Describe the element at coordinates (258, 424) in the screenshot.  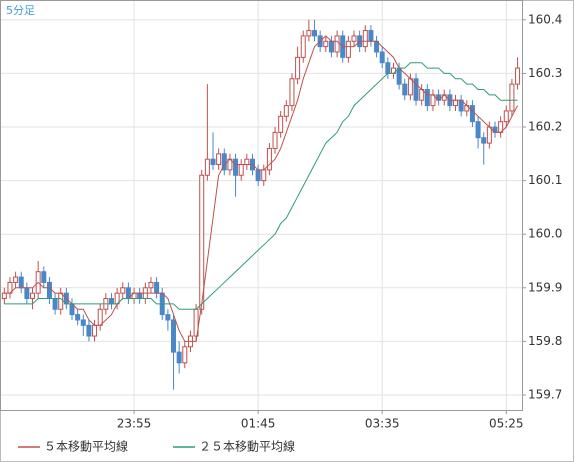
I see `x-tick-label: 01:45` at that location.